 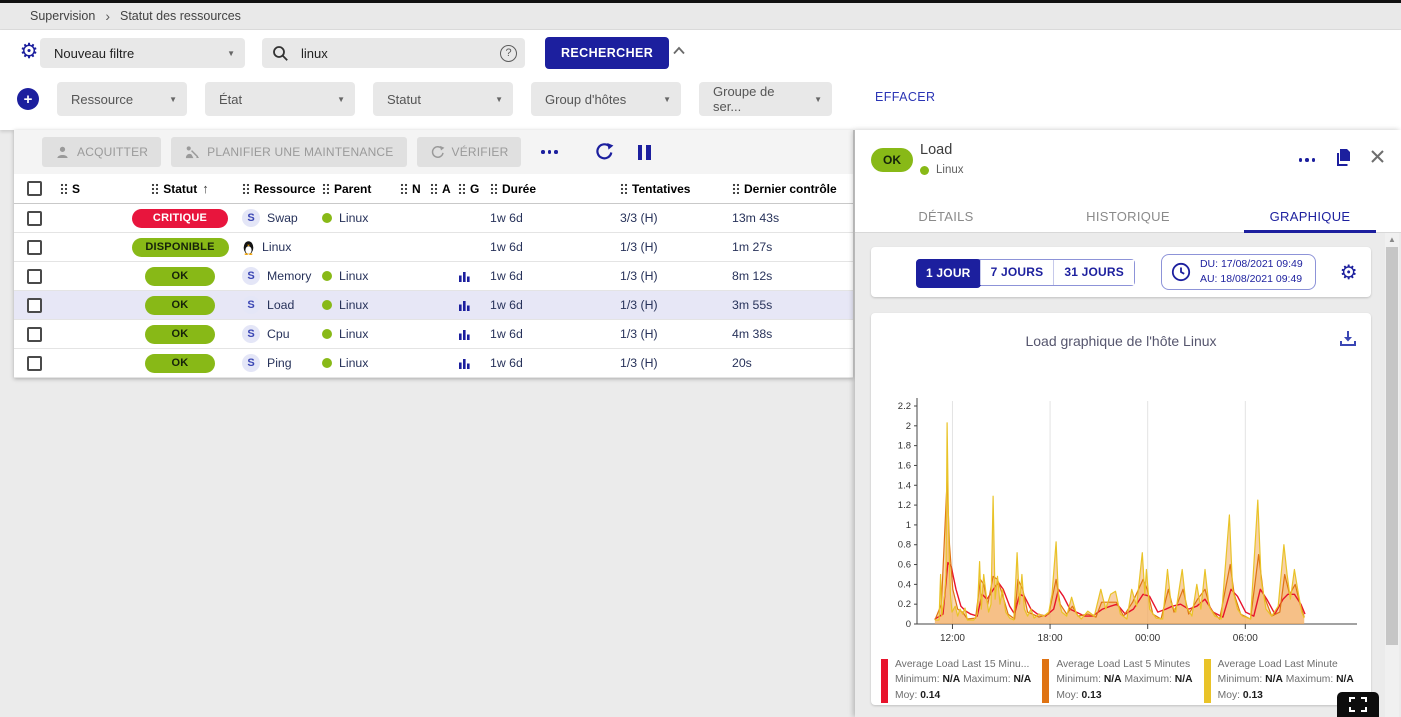 I want to click on table-row: CRITIQUE S Swap Linux 1w 6d, so click(x=433, y=218).